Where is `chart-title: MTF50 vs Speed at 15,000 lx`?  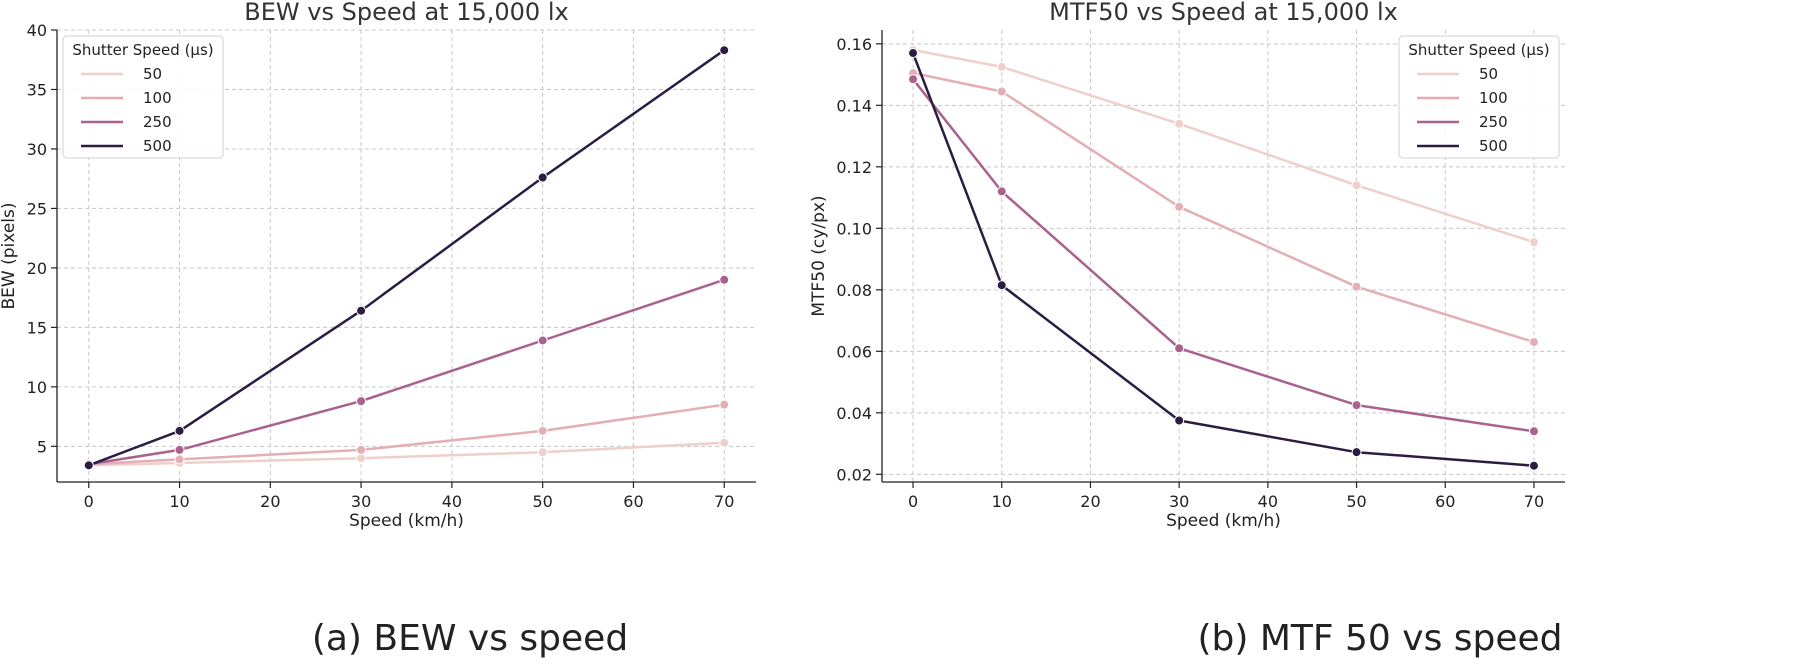 chart-title: MTF50 vs Speed at 15,000 lx is located at coordinates (1223, 13).